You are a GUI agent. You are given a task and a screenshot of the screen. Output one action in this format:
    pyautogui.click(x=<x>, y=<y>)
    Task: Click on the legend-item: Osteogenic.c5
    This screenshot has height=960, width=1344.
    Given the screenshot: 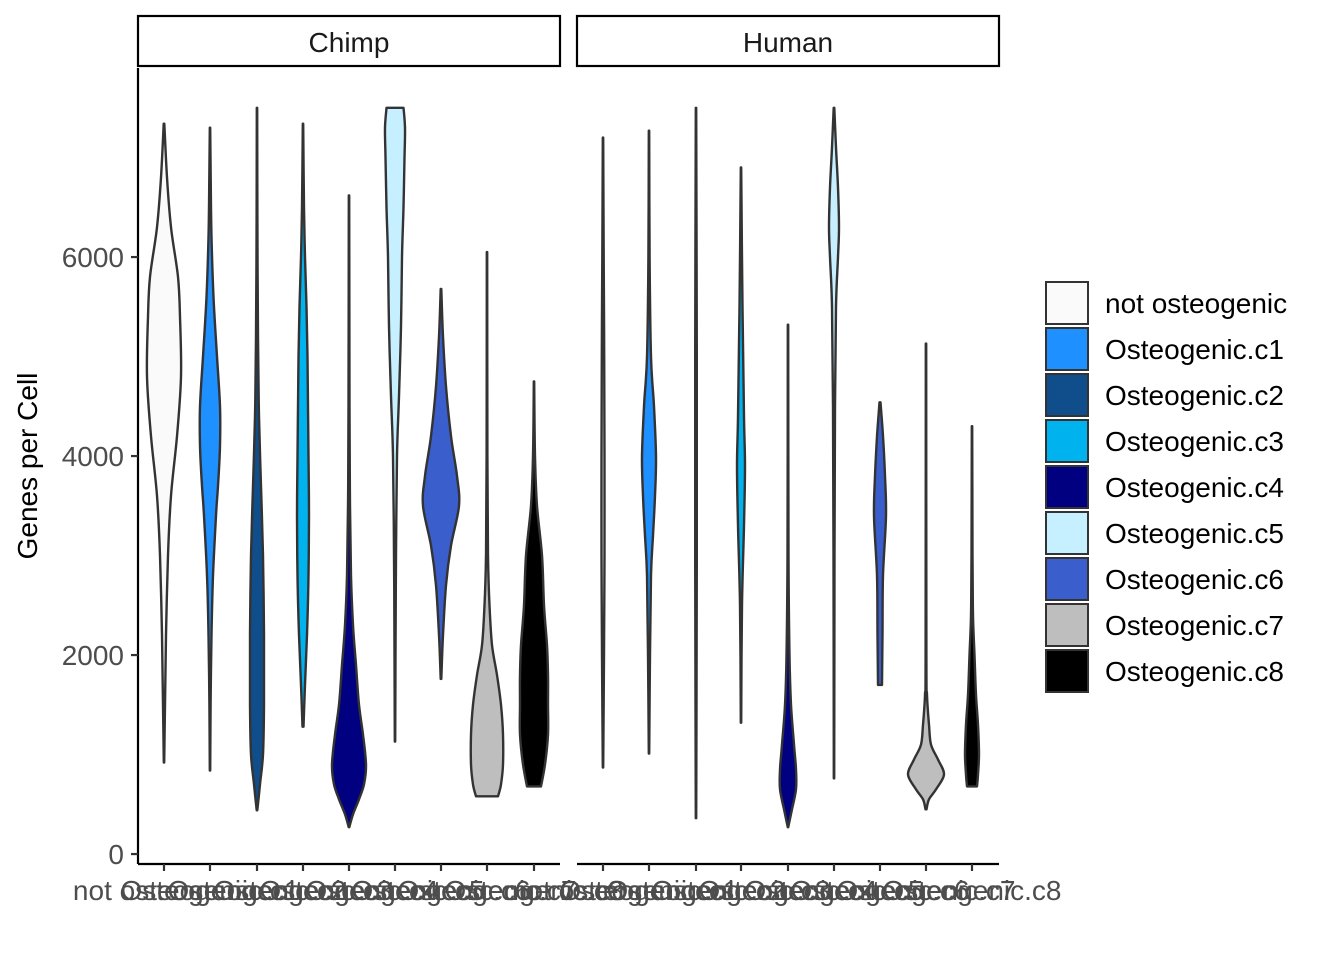 What is the action you would take?
    pyautogui.click(x=1164, y=533)
    